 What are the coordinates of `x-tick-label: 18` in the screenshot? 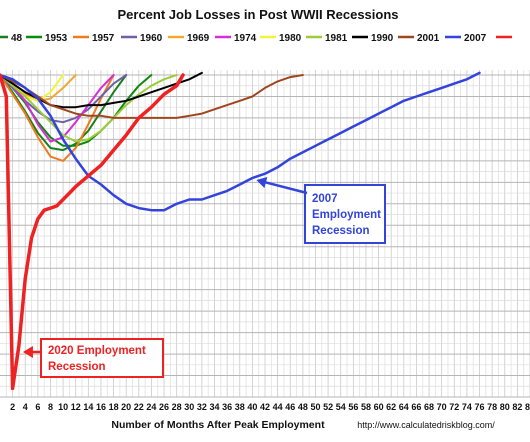 It's located at (114, 407).